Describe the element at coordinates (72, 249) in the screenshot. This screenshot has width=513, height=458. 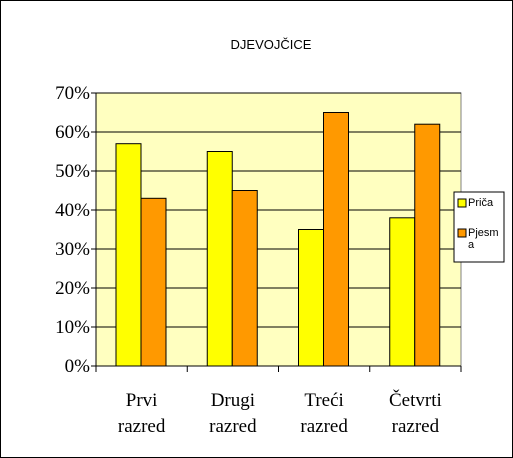
I see `y-tick-label: 30%` at that location.